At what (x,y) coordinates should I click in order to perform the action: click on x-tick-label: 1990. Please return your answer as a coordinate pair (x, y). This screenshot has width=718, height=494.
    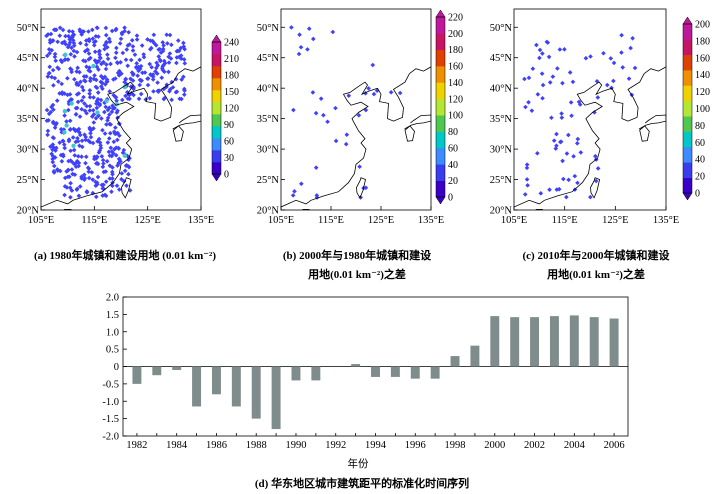
    Looking at the image, I should click on (295, 445).